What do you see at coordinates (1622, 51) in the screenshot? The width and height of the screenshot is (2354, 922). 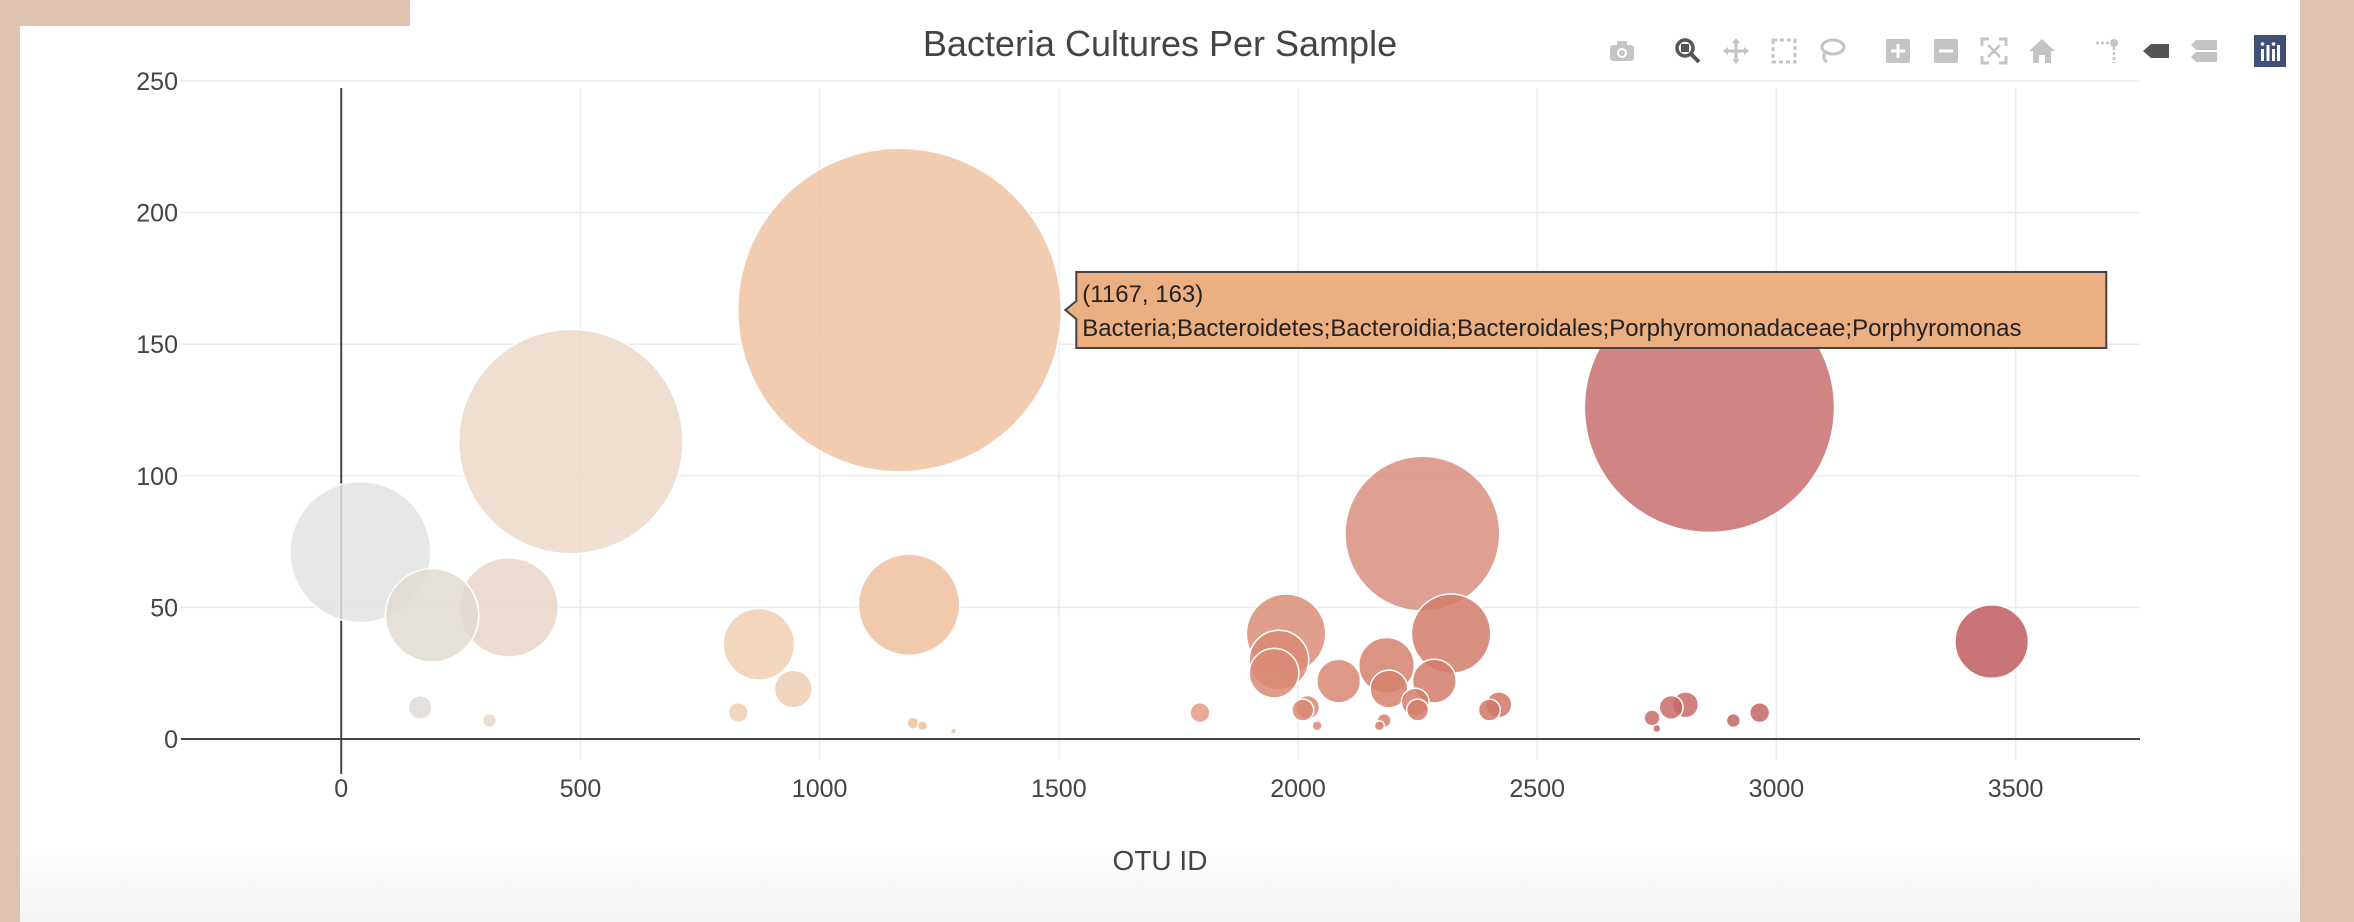 I see `camera-icon` at bounding box center [1622, 51].